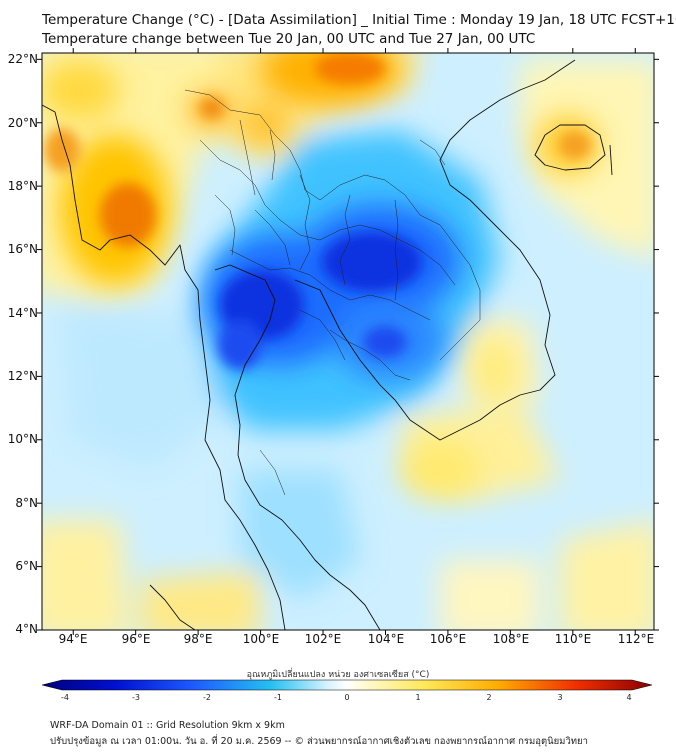 This screenshot has width=676, height=756. I want to click on lon-label: 98°E, so click(198, 639).